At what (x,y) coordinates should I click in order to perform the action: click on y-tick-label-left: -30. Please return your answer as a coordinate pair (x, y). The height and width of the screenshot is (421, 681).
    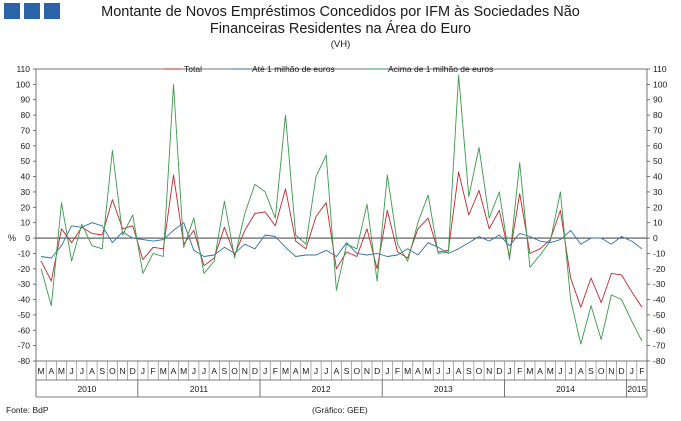
    Looking at the image, I should click on (24, 284).